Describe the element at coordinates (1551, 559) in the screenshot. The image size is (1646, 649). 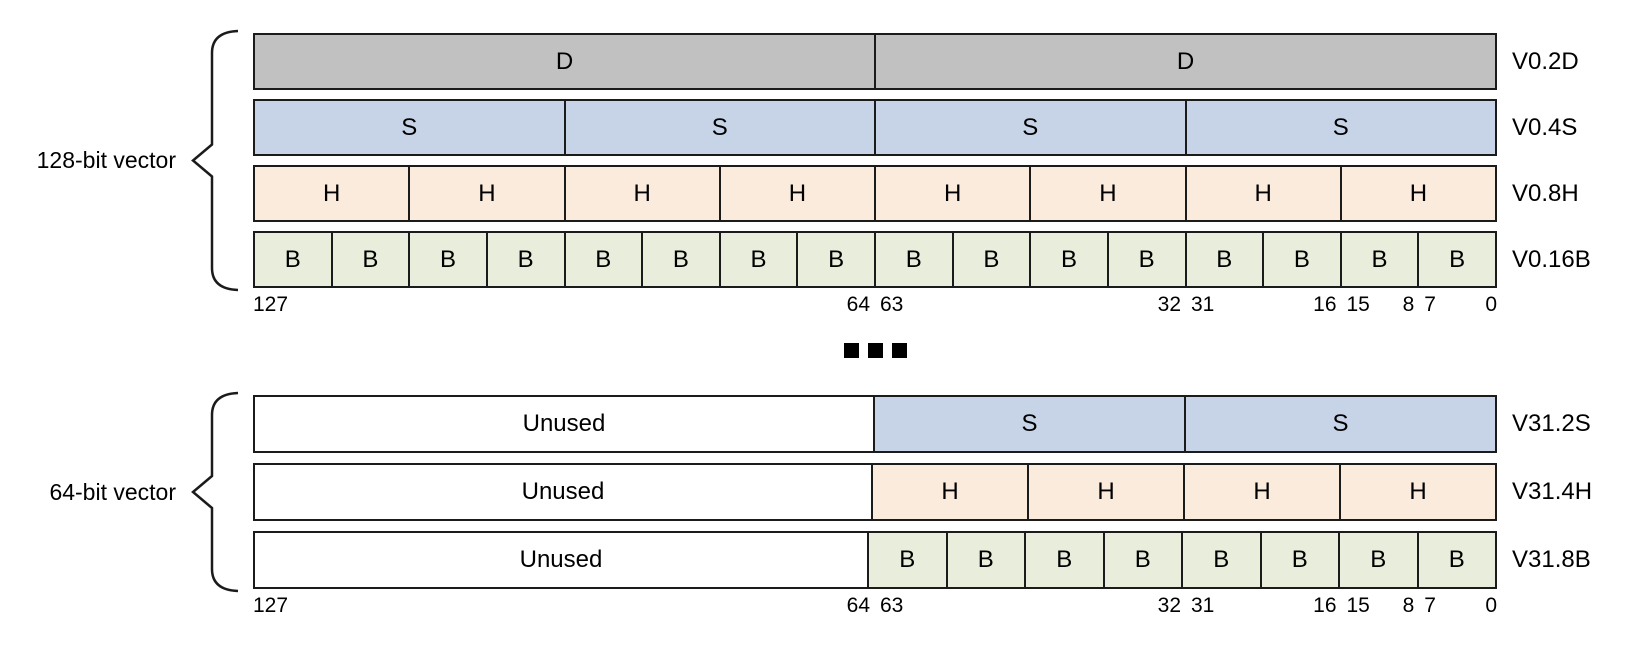
I see `register-name: V31.8B` at that location.